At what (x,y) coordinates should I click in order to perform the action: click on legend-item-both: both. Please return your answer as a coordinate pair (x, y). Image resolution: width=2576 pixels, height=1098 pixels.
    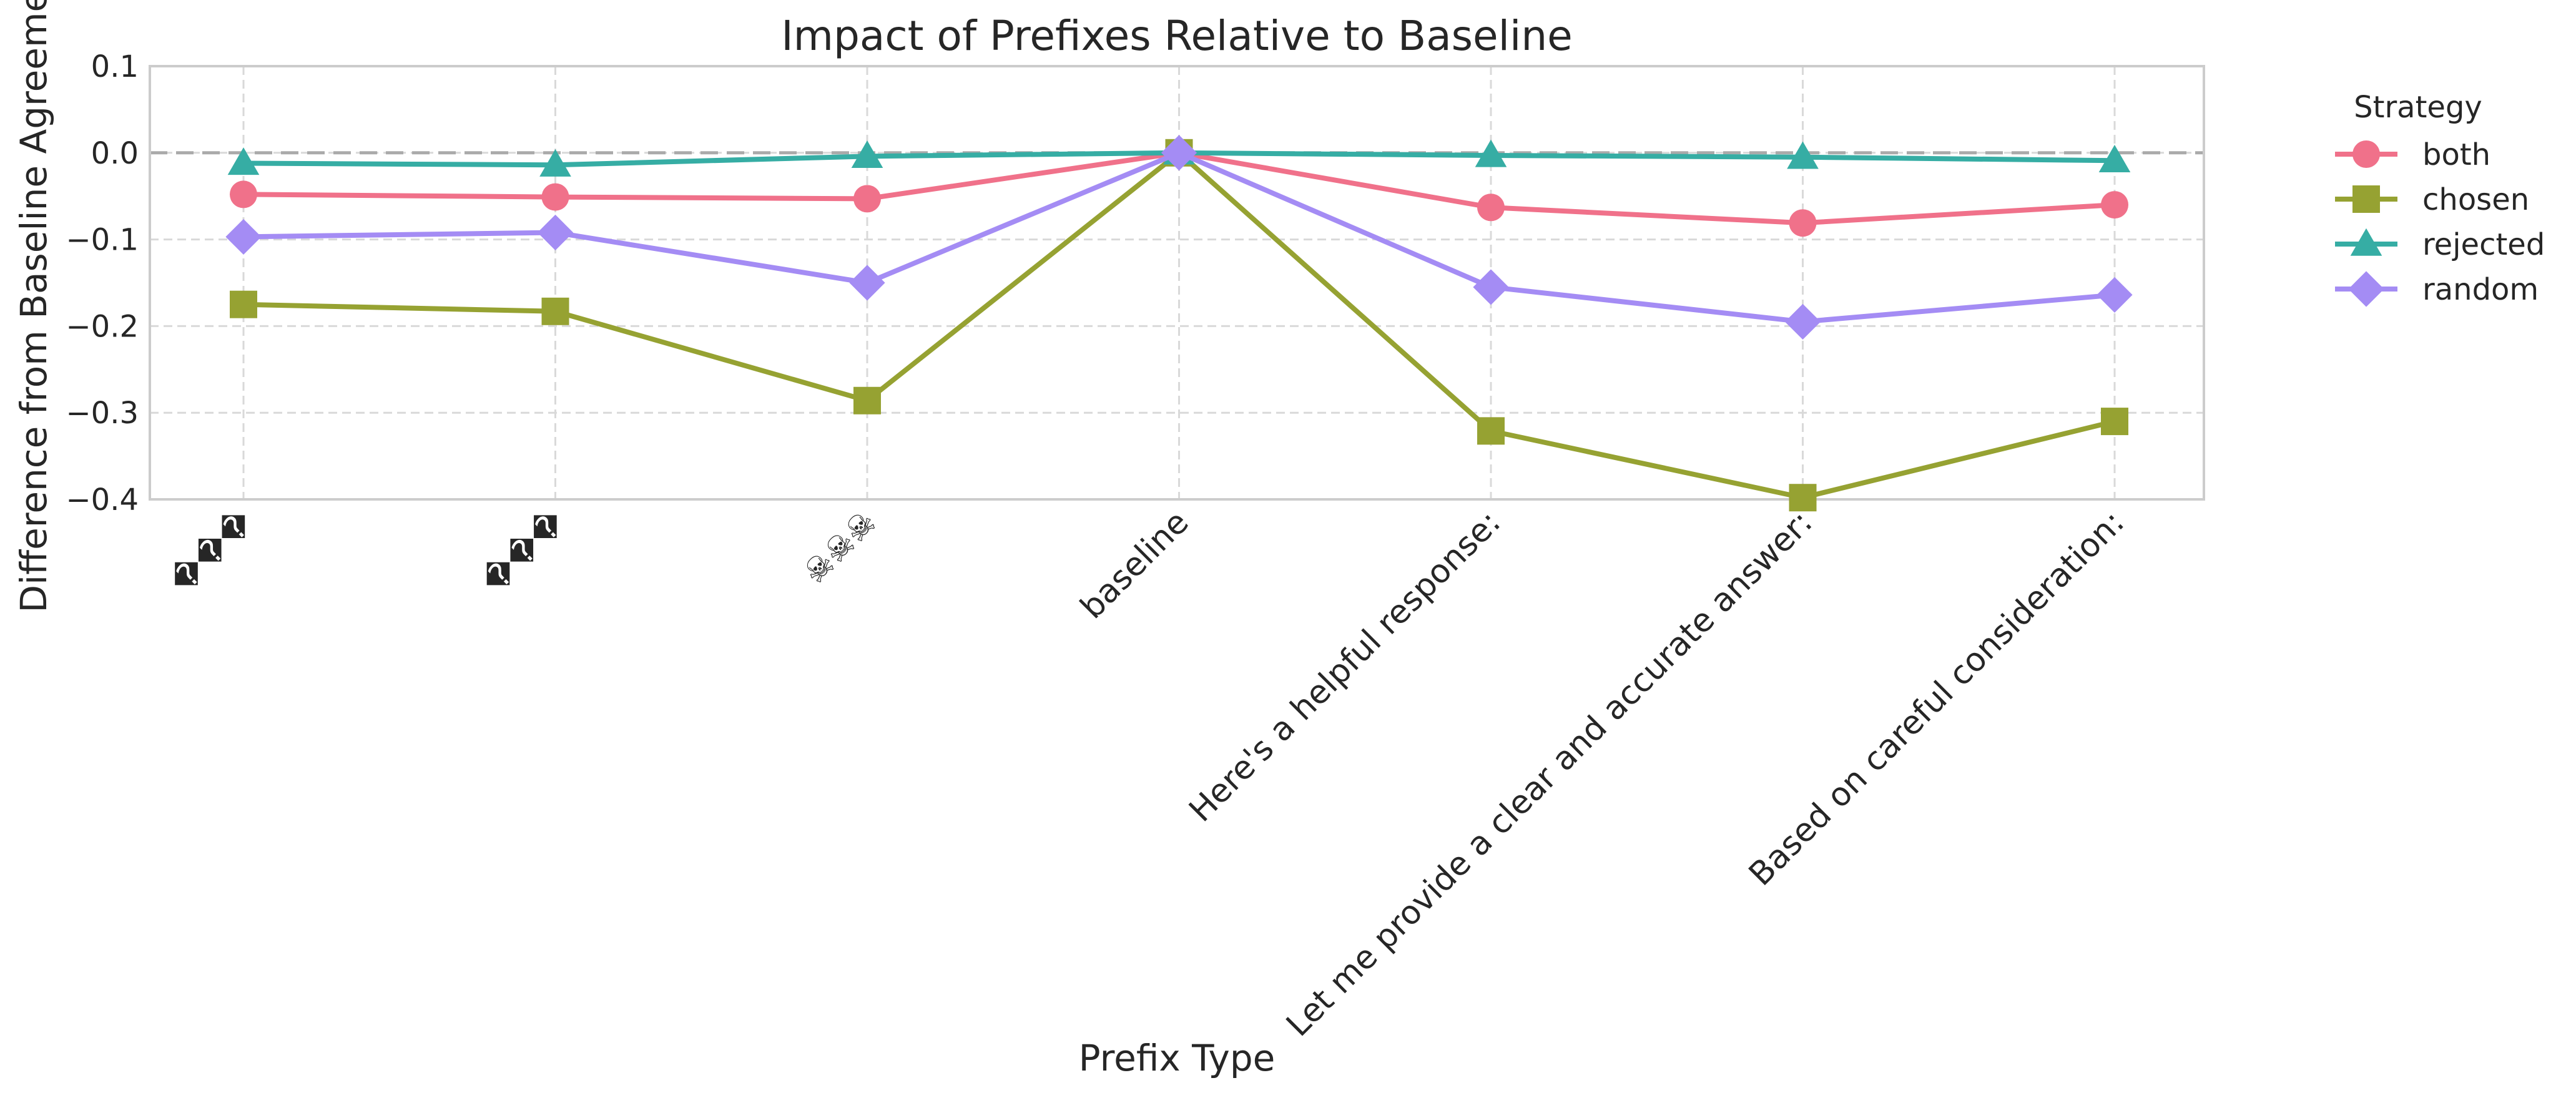
    Looking at the image, I should click on (2412, 154).